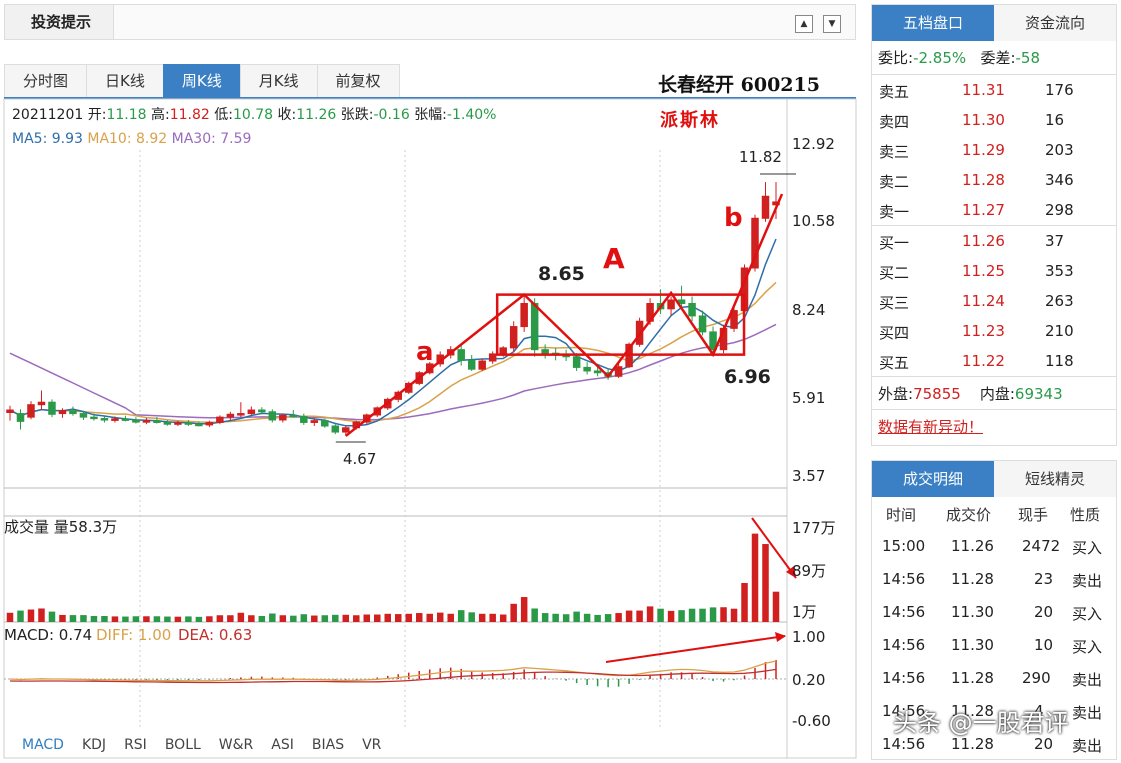 The height and width of the screenshot is (763, 1121). Describe the element at coordinates (253, 115) in the screenshot. I see `low-value: 10.78` at that location.